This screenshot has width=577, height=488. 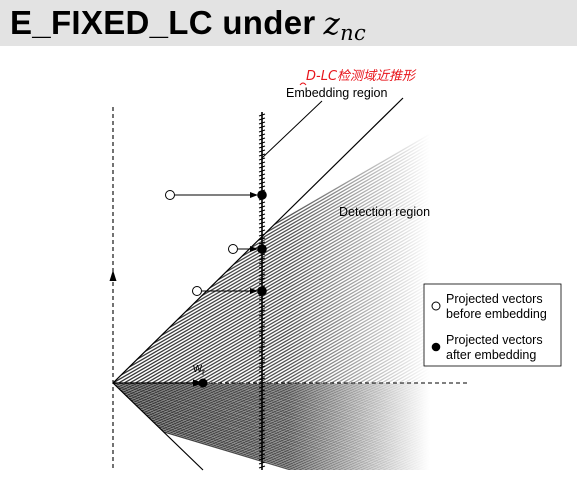 What do you see at coordinates (494, 340) in the screenshot?
I see `legend-filled-line1: Projected vectors` at bounding box center [494, 340].